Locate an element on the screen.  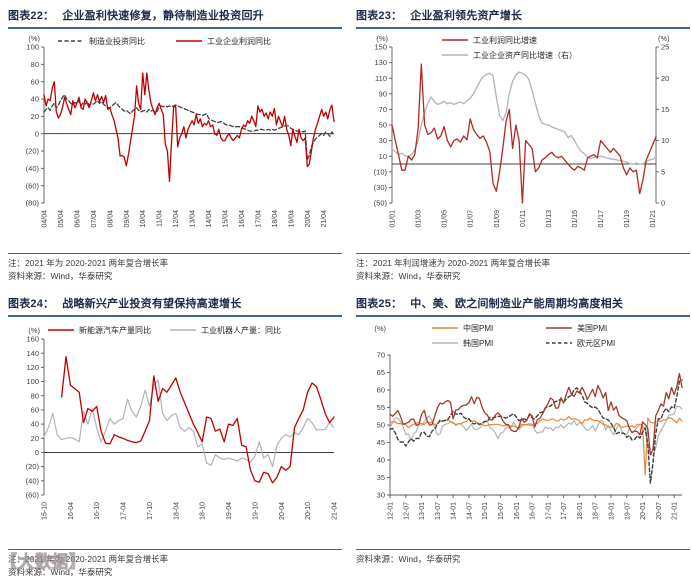
svg-text: 80 is located at coordinates (35, 64).